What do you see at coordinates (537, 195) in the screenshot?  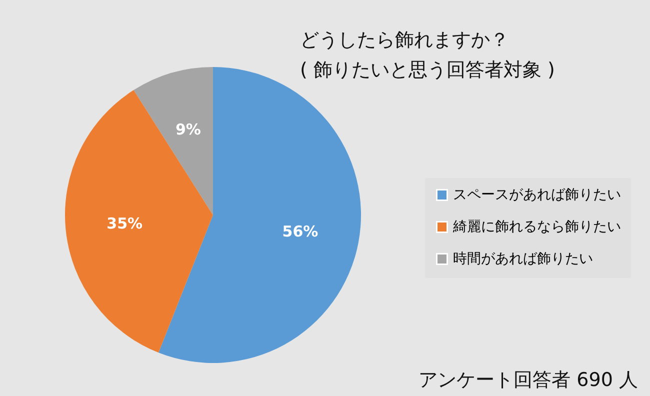 I see `legend-label: スペースがあれば飾りたい` at bounding box center [537, 195].